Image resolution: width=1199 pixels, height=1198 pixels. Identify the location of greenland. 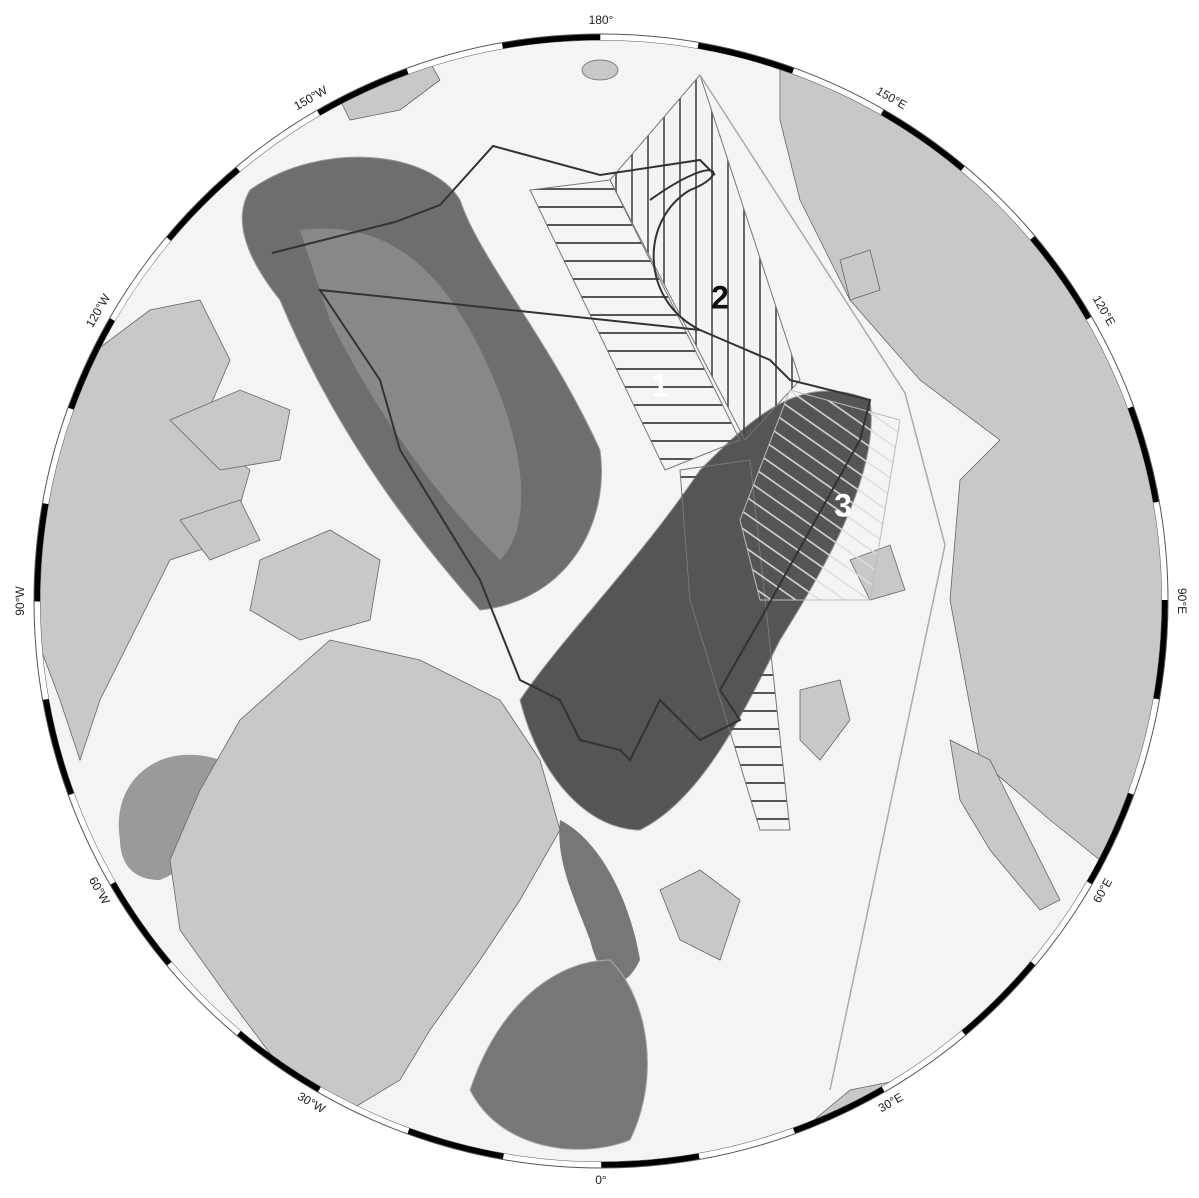
(365, 875).